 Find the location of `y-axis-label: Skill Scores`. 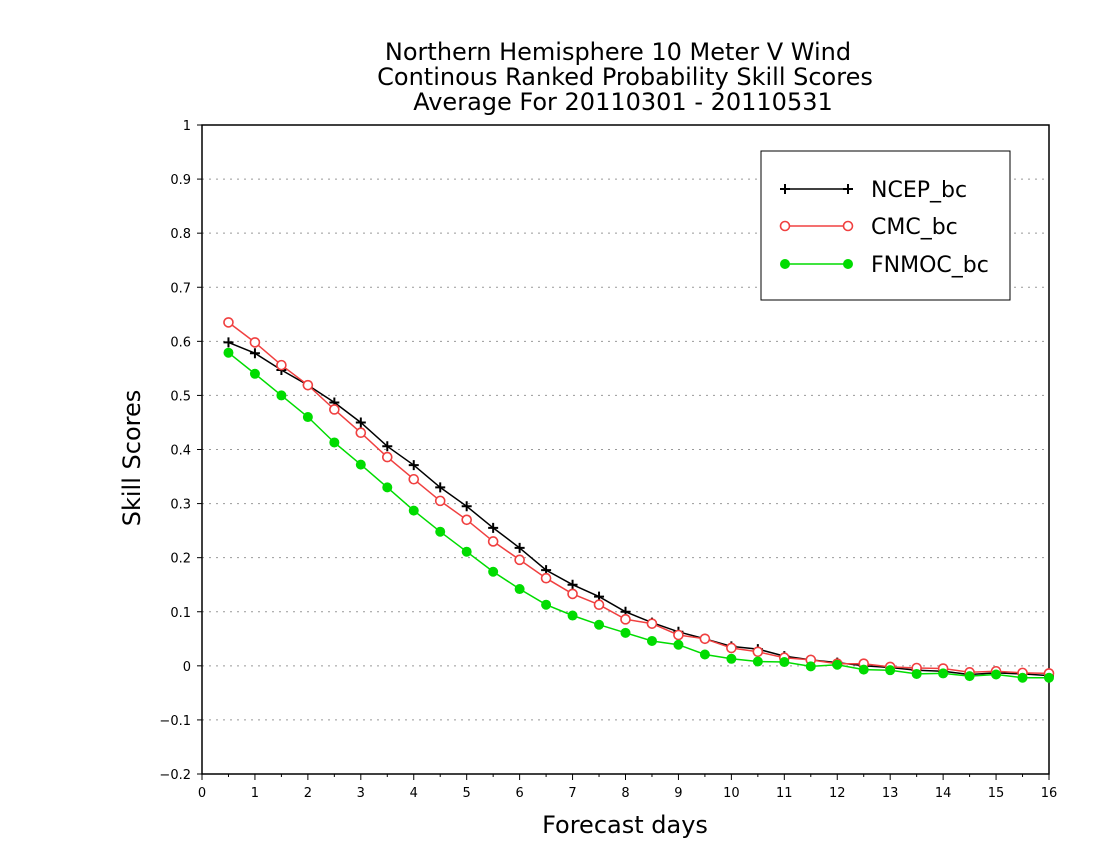

y-axis-label: Skill Scores is located at coordinates (132, 458).